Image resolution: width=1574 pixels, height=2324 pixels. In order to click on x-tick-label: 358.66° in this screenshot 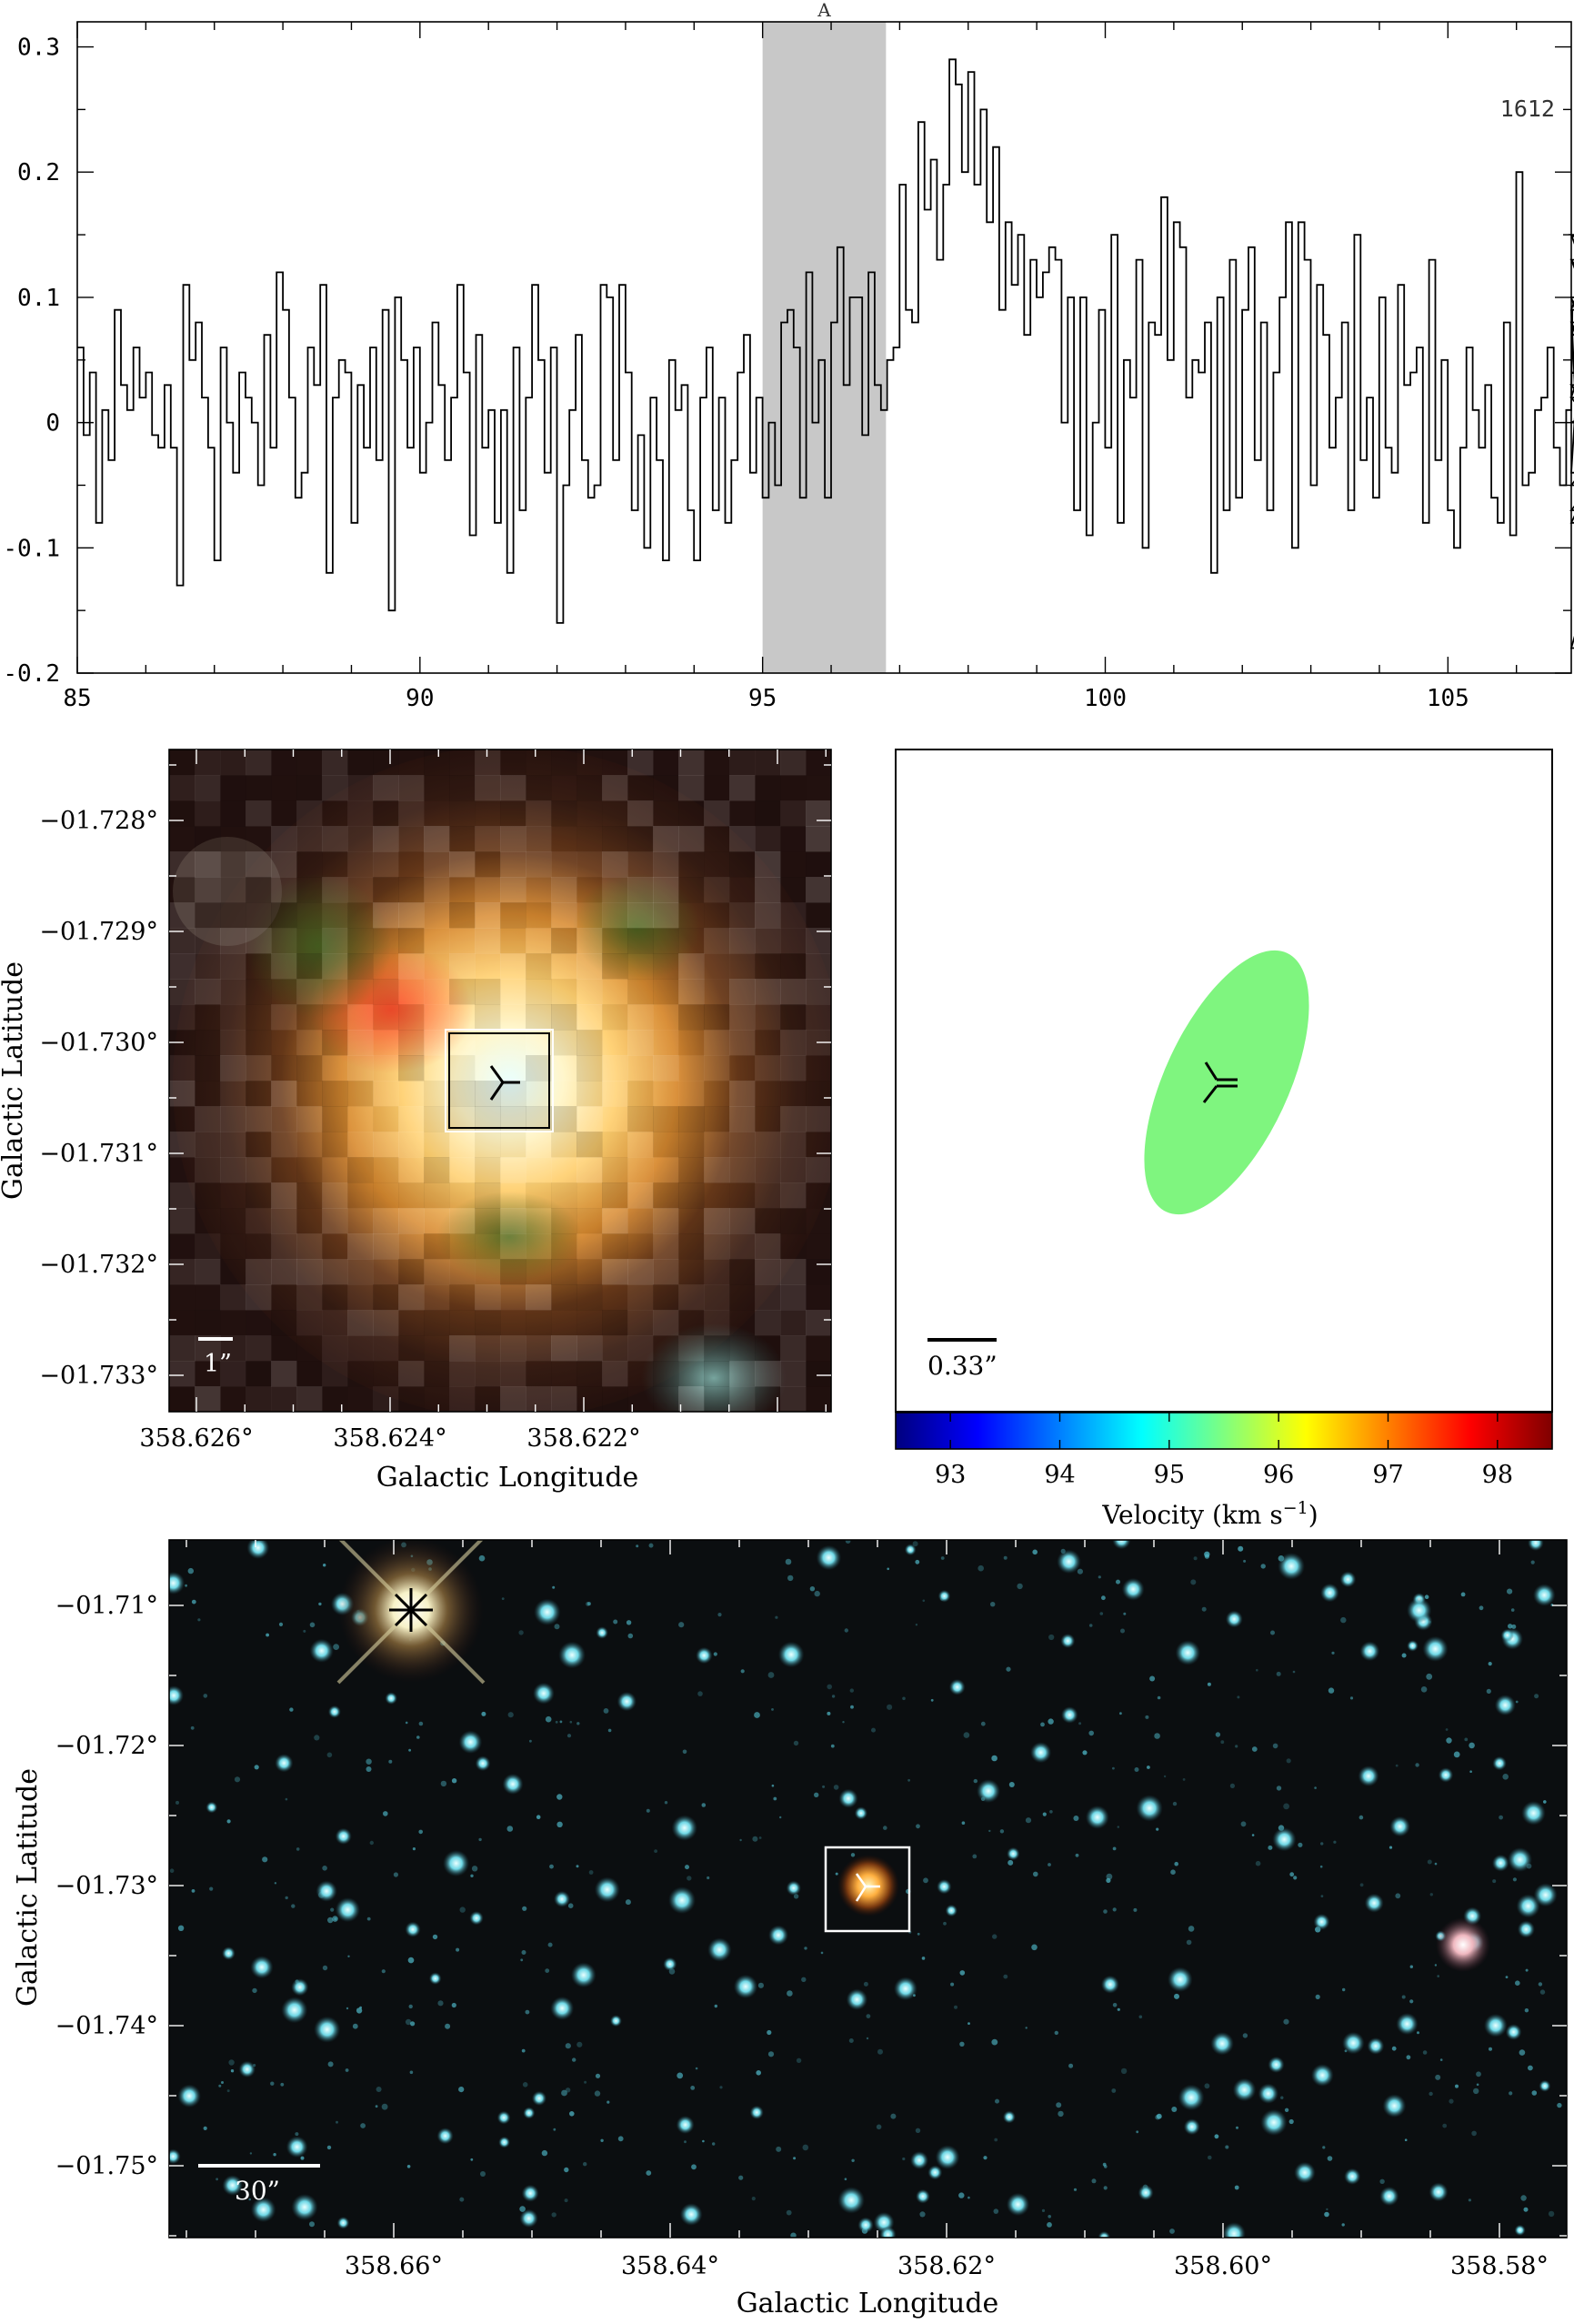, I will do `click(394, 2266)`.